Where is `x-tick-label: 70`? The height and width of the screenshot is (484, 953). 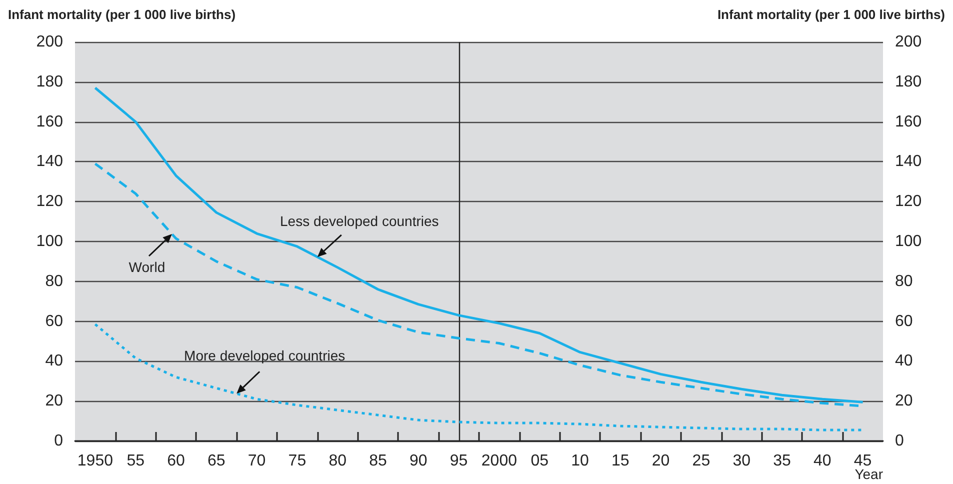
x-tick-label: 70 is located at coordinates (257, 461).